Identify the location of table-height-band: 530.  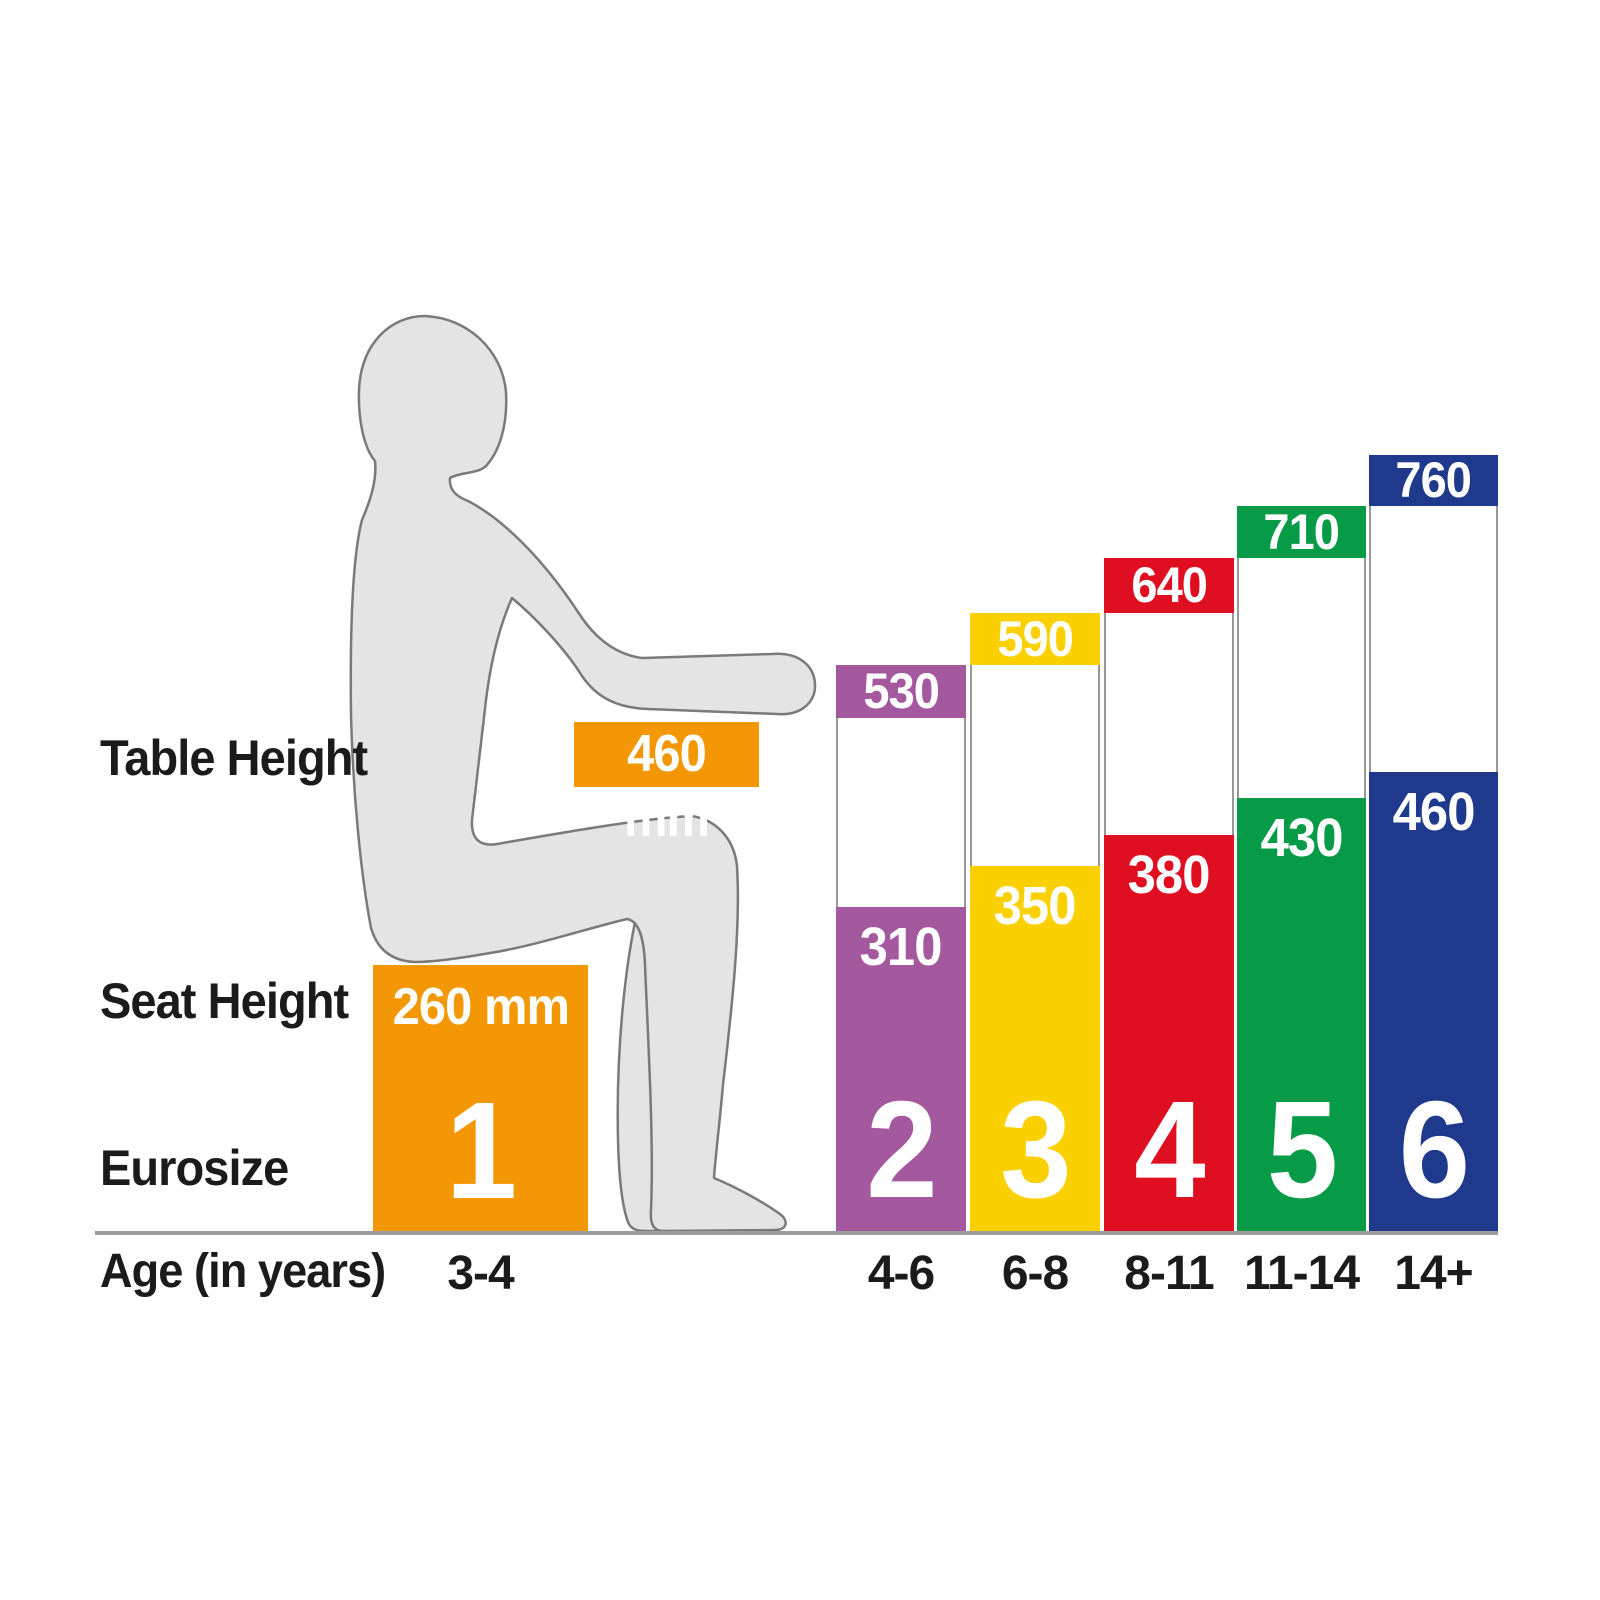
(901, 691).